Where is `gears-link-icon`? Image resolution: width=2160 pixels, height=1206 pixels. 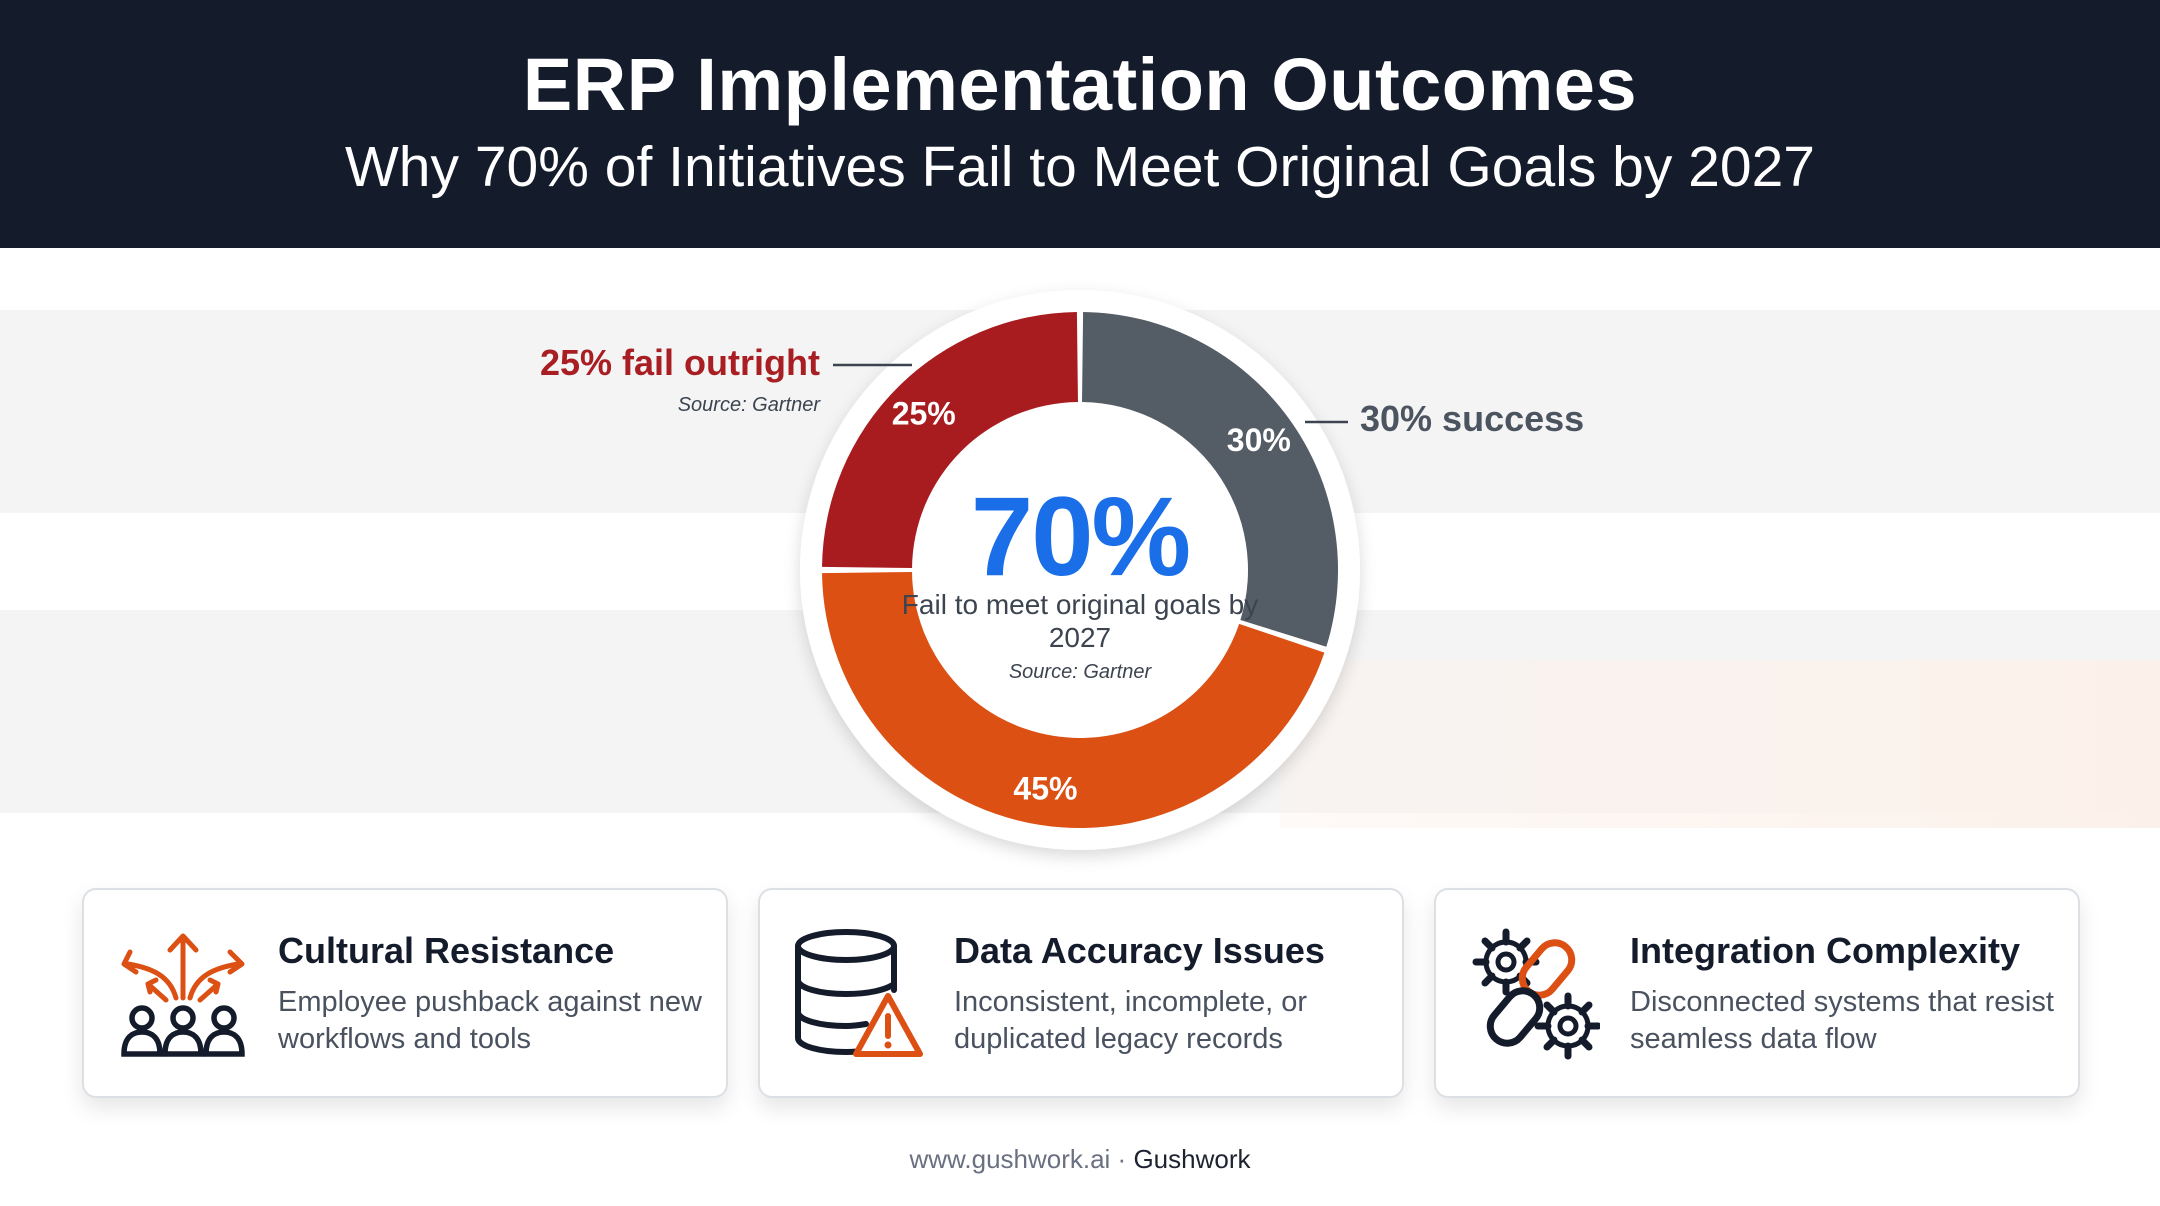
gears-link-icon is located at coordinates (1536, 994).